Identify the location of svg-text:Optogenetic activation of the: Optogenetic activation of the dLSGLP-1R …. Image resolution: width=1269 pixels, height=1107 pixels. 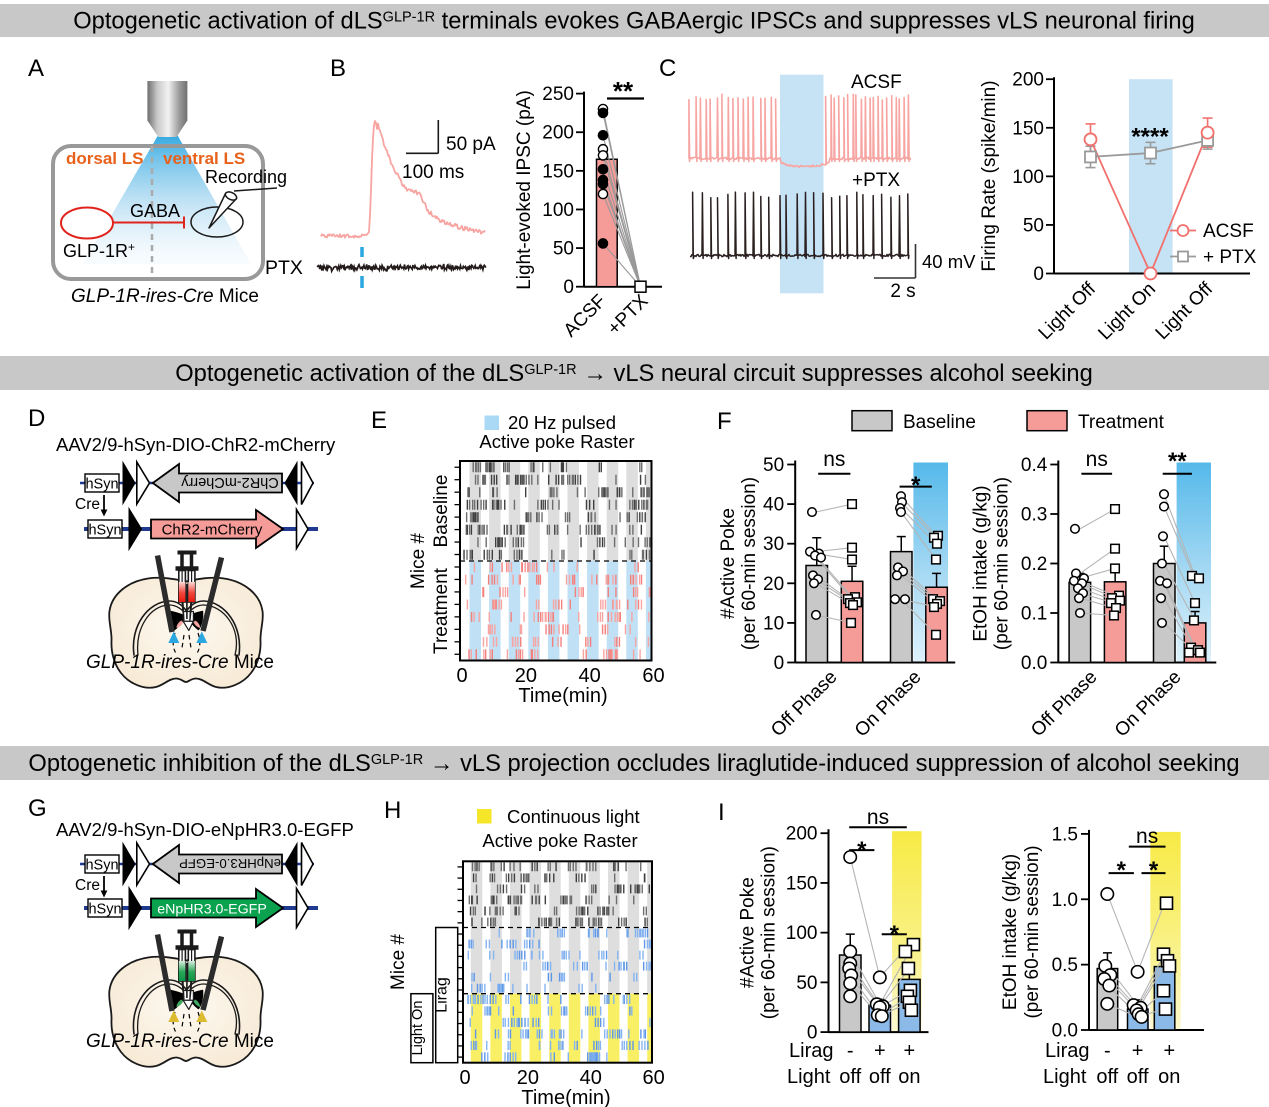
(634, 374).